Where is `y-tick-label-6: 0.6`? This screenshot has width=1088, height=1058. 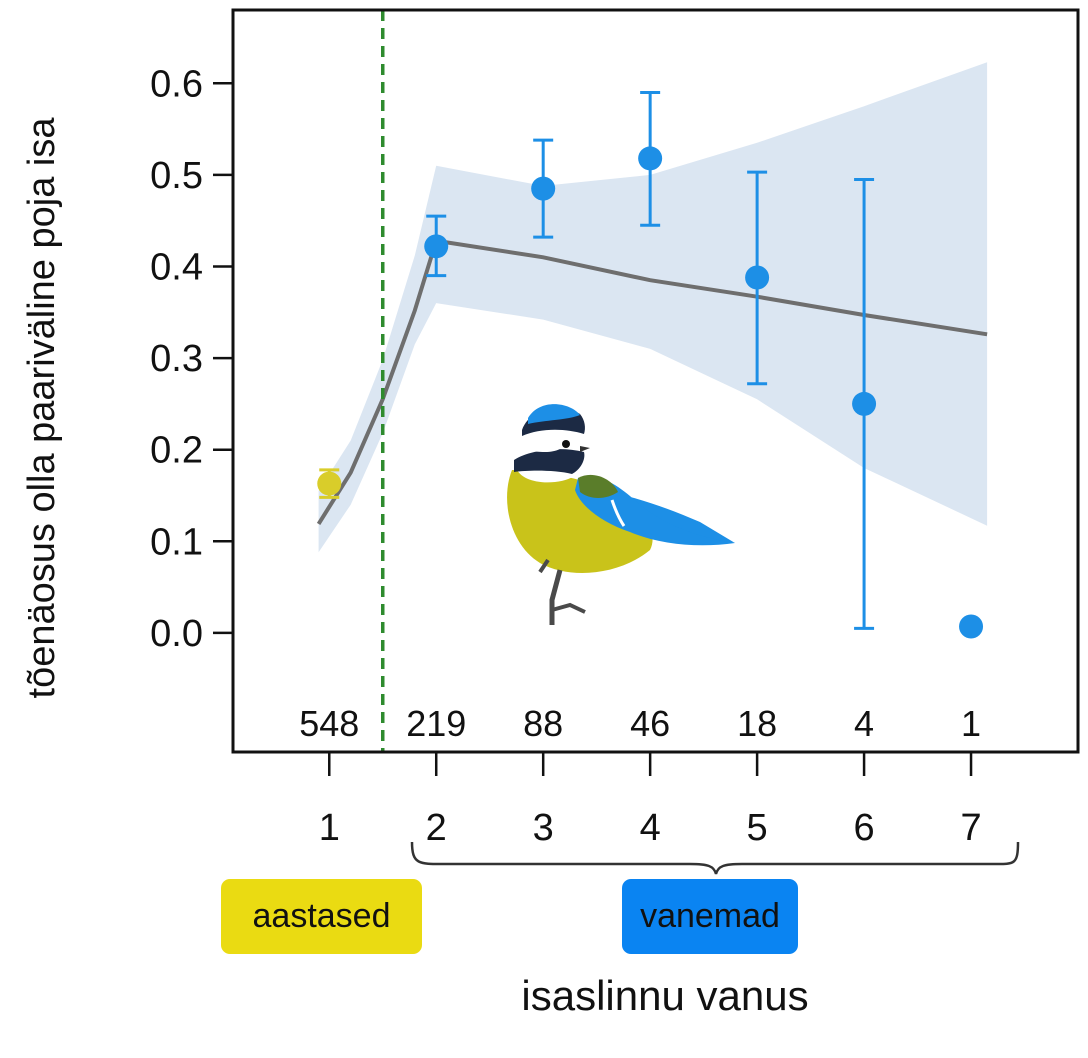 y-tick-label-6: 0.6 is located at coordinates (176, 84).